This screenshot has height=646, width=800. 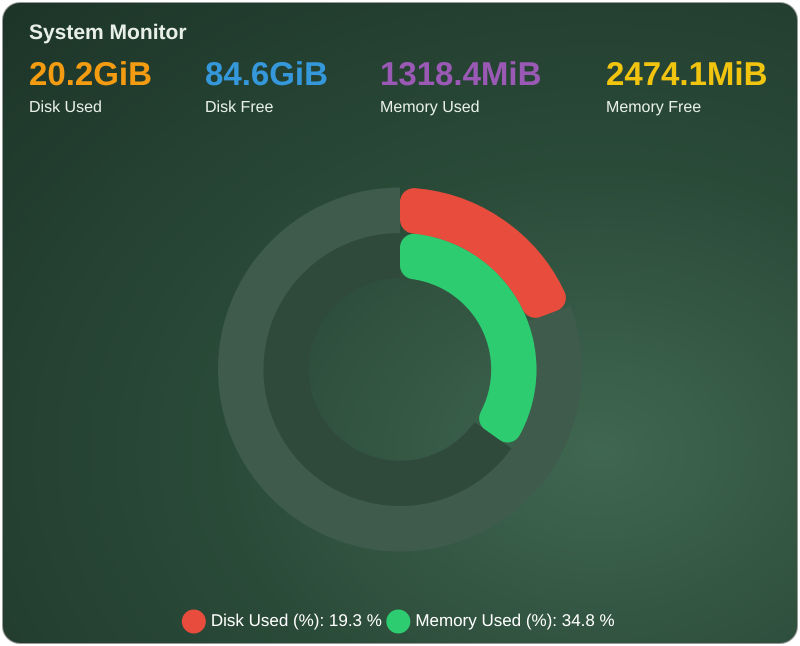 What do you see at coordinates (266, 73) in the screenshot?
I see `text: 84.6GiB` at bounding box center [266, 73].